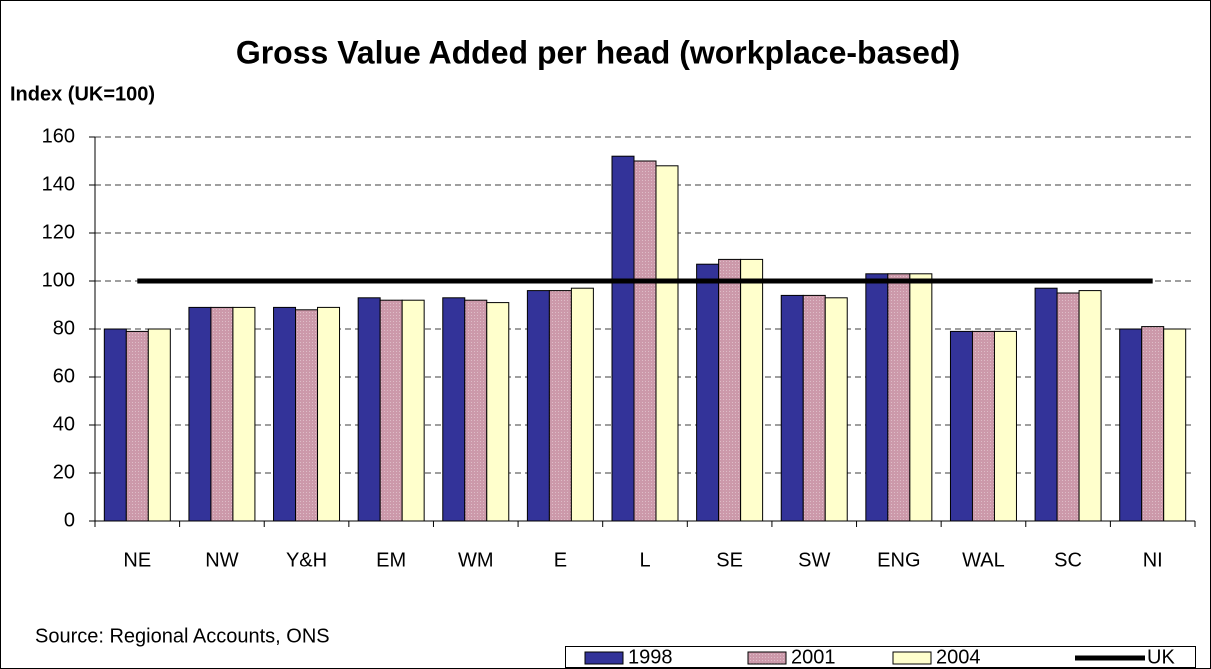 Image resolution: width=1211 pixels, height=669 pixels. I want to click on y-tick-label: 160, so click(58, 136).